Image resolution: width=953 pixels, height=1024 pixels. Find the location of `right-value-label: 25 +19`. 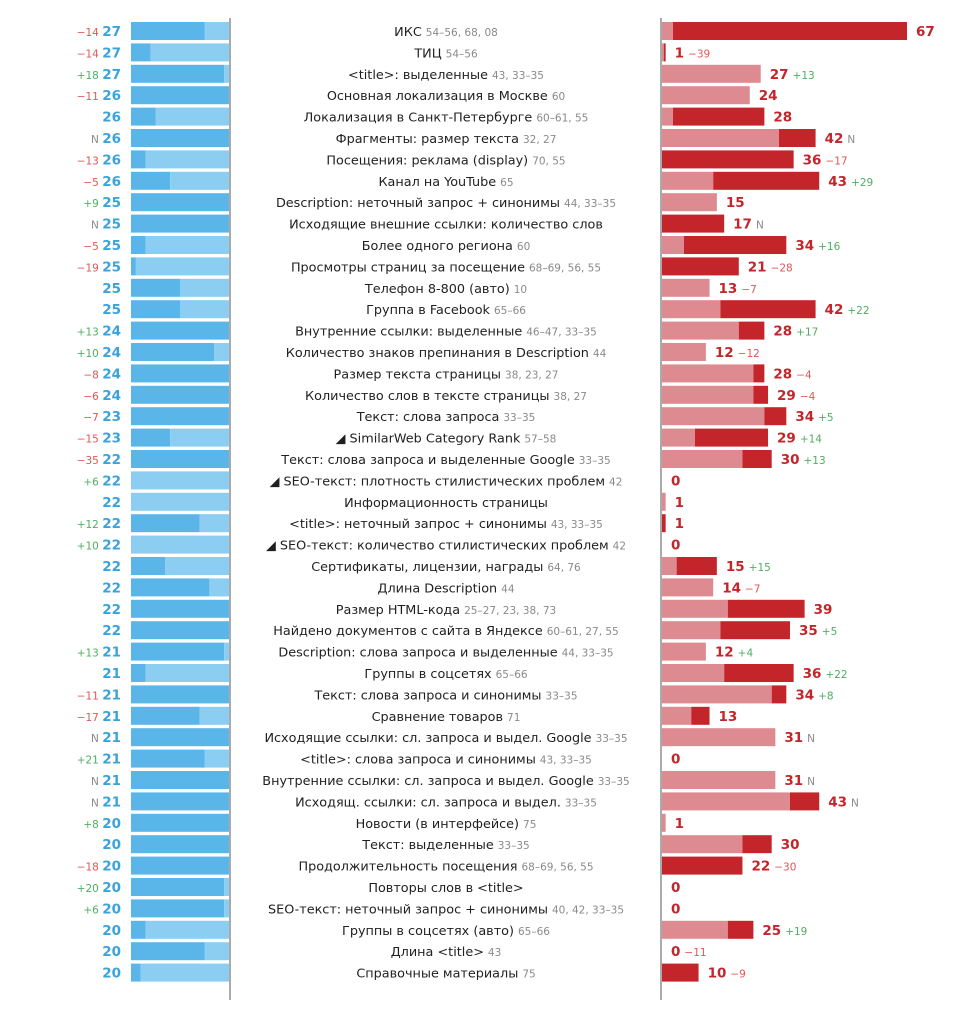

right-value-label: 25 +19 is located at coordinates (784, 931).